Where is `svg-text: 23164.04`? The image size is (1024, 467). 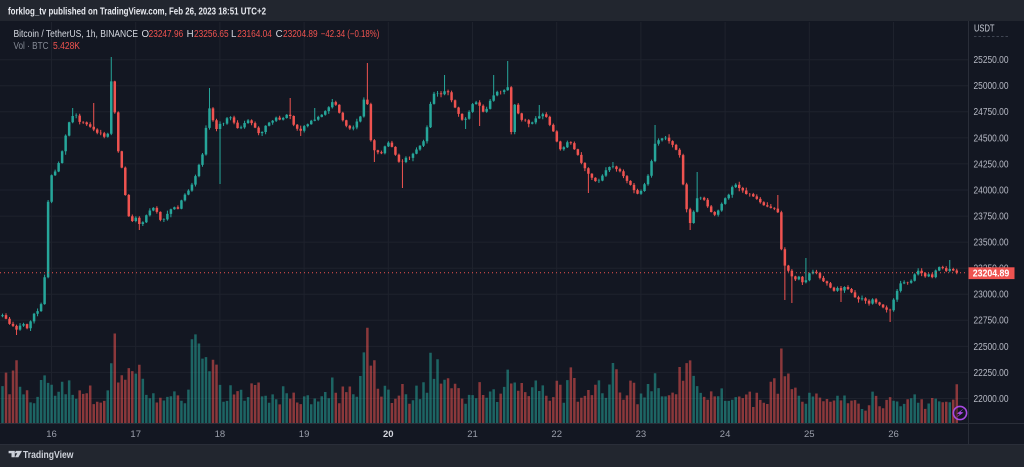 svg-text: 23164.04 is located at coordinates (254, 34).